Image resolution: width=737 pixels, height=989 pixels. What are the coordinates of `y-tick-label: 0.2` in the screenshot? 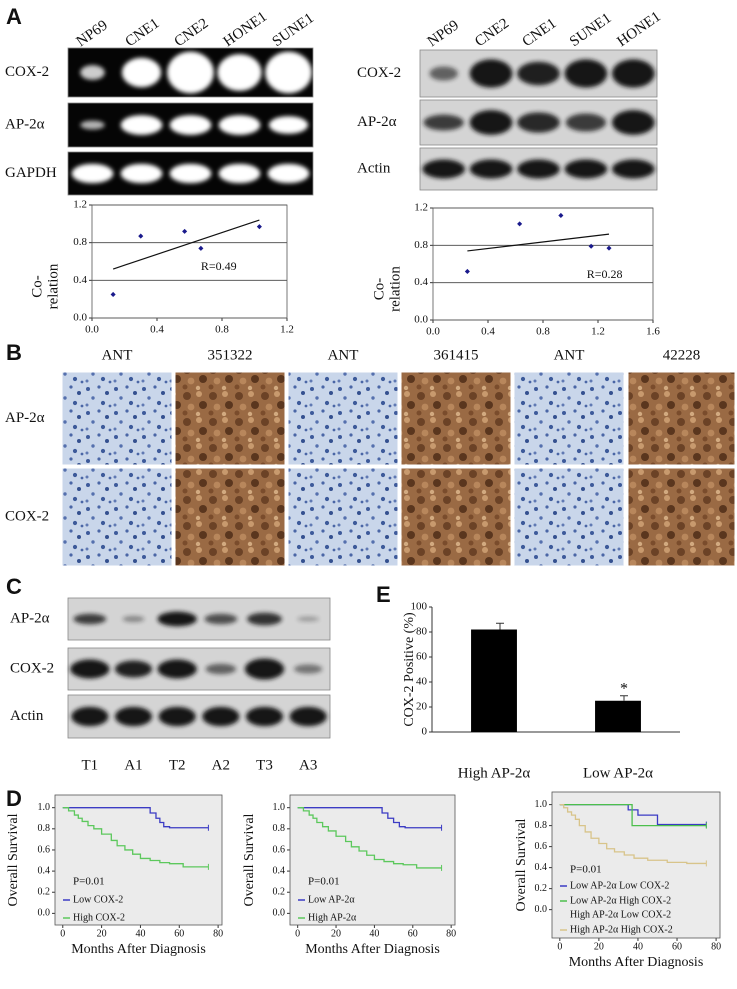 It's located at (44, 892).